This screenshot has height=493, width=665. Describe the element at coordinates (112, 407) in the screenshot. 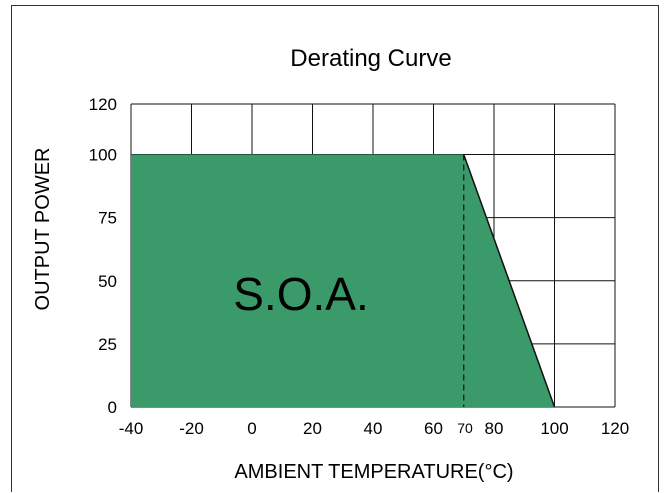

I see `y-tick-label: 0` at that location.